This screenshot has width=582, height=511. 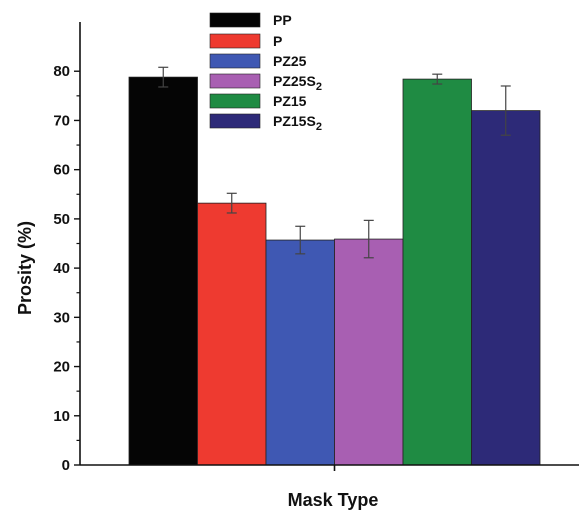 I want to click on legend-label-PZ15S2: PZ15S2, so click(x=297, y=123).